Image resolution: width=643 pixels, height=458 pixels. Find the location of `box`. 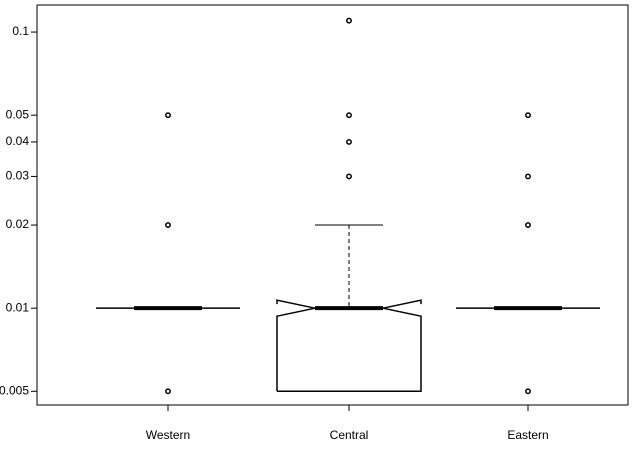

box is located at coordinates (349, 346).